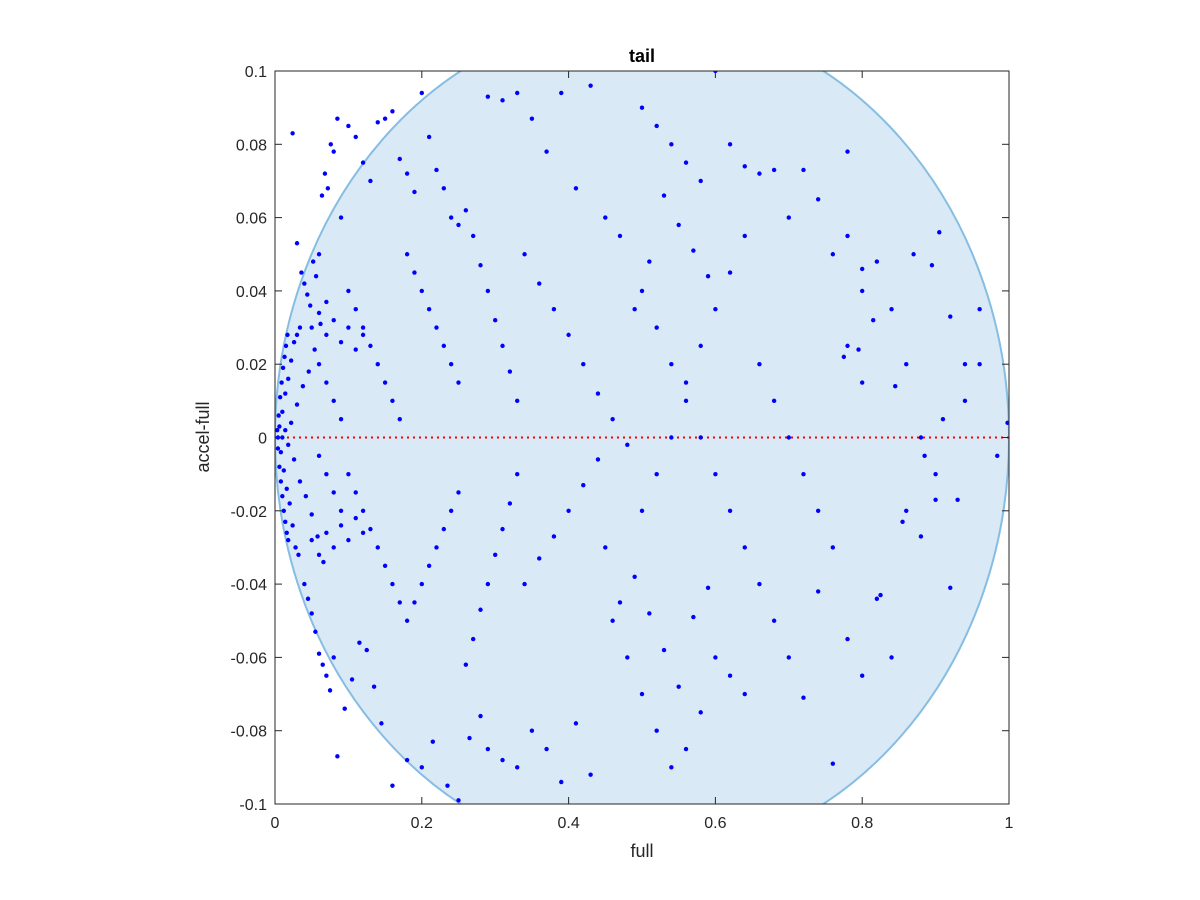 This screenshot has width=1200, height=900. Describe the element at coordinates (251, 145) in the screenshot. I see `y-tick-label: 0.08` at that location.